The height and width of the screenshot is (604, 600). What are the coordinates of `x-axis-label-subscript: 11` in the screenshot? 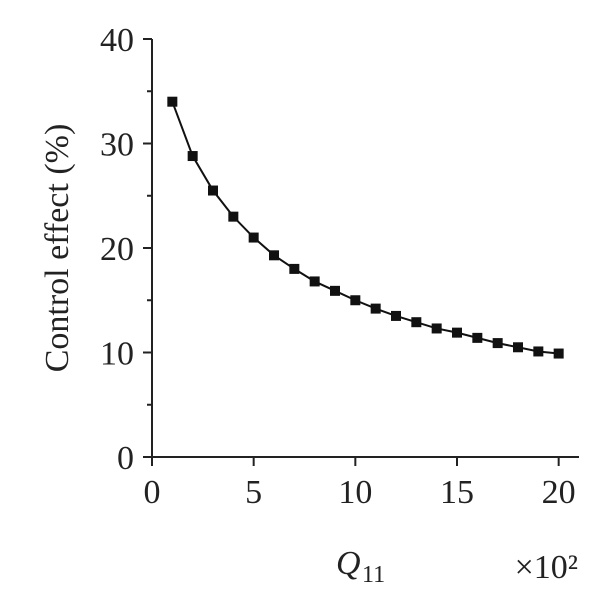 It's located at (373, 575).